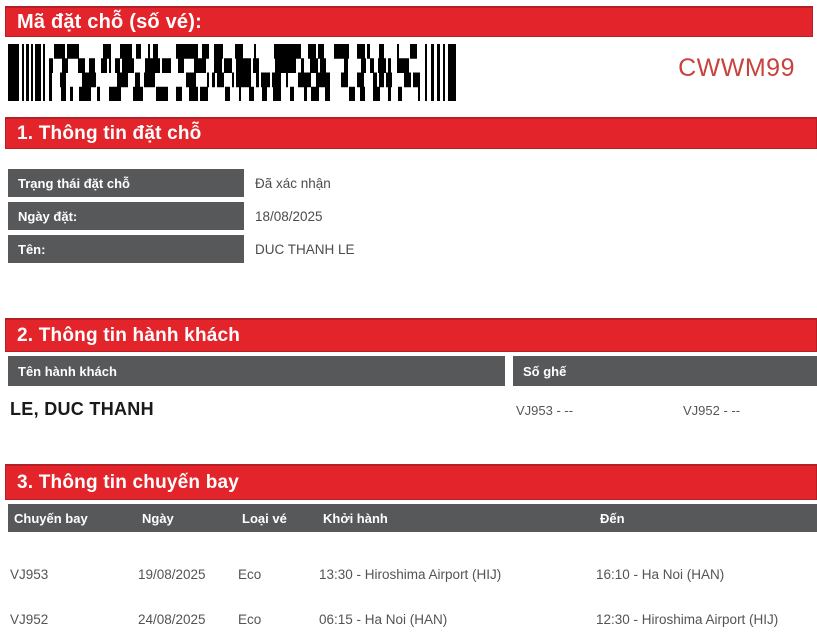 The image size is (817, 636). Describe the element at coordinates (411, 335) in the screenshot. I see `section2-header-bar: 2. Thông tin hành khách` at that location.